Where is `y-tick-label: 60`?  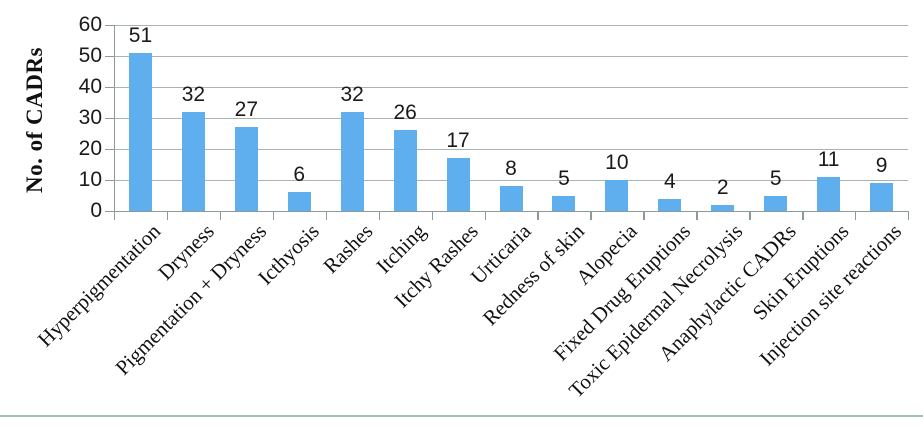
y-tick-label: 60 is located at coordinates (90, 24).